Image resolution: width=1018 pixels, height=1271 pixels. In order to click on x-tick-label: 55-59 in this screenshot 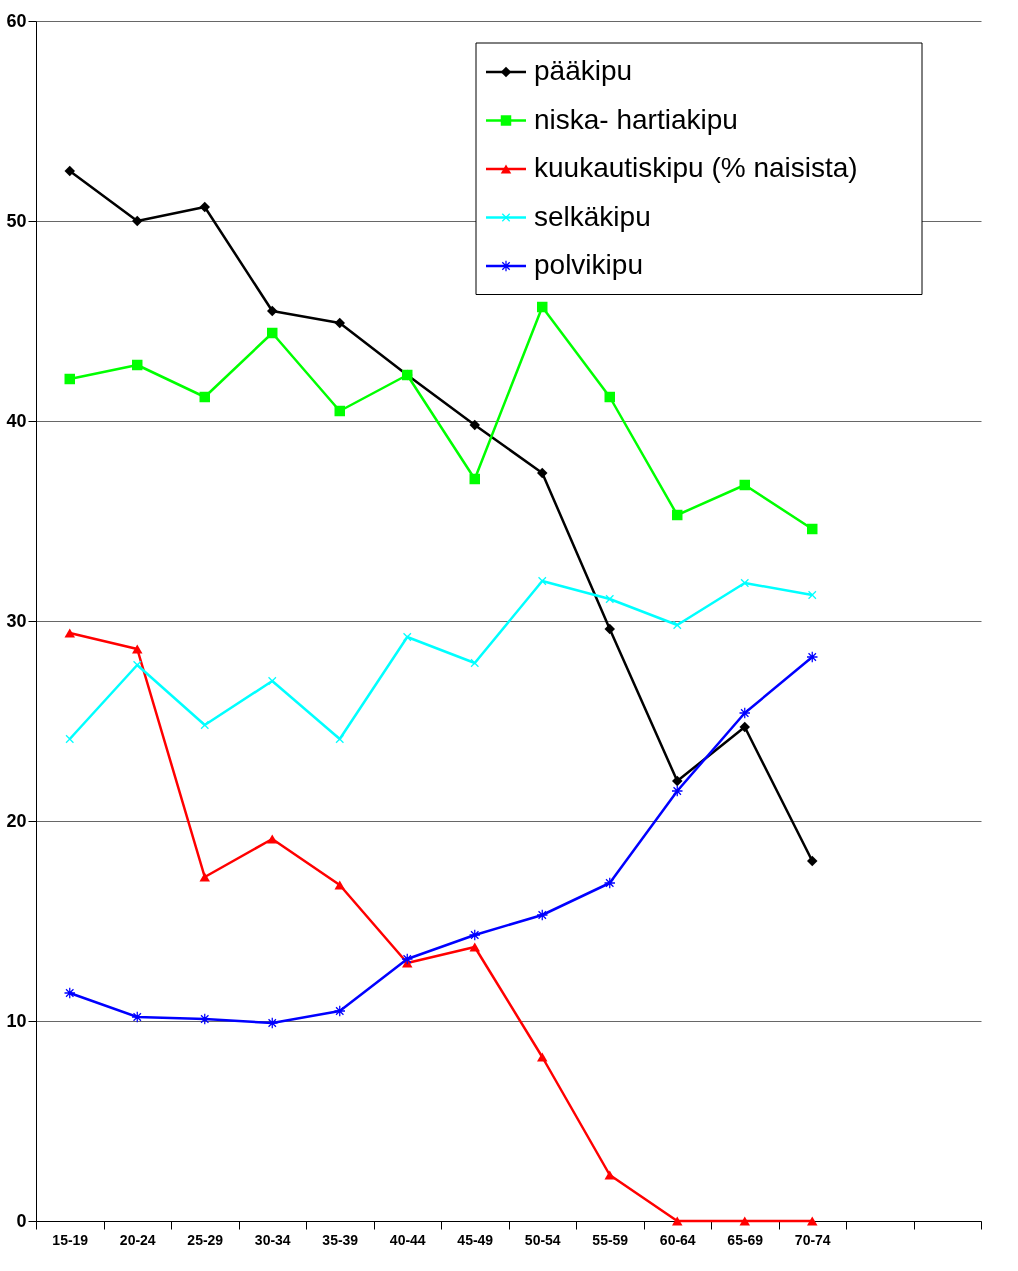, I will do `click(610, 1239)`.